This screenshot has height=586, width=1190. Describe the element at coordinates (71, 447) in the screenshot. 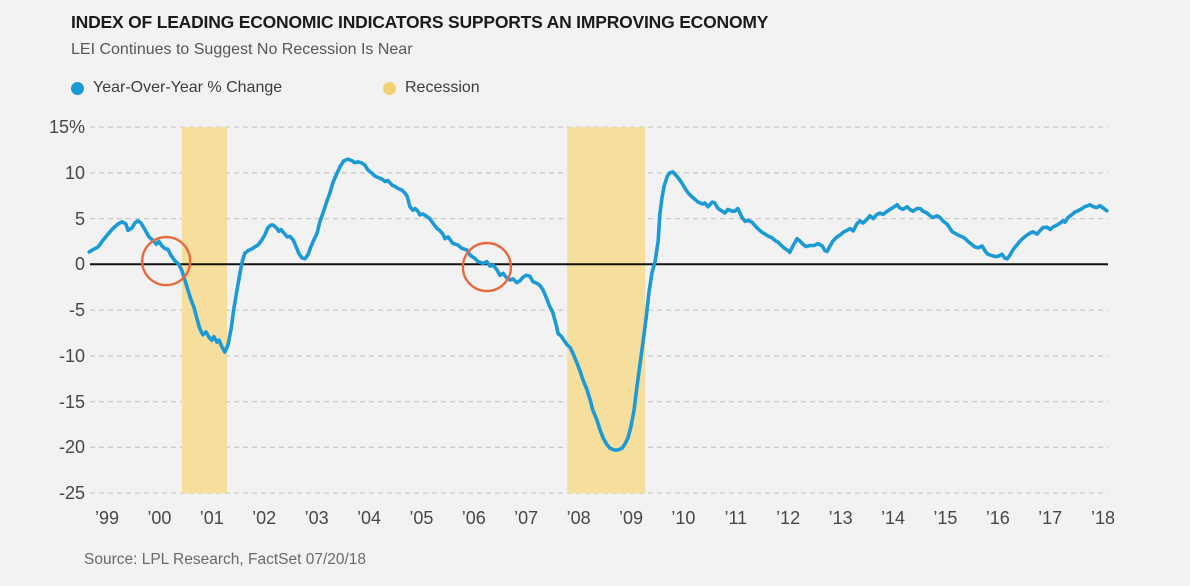

I see `y-tick-label: -20` at that location.